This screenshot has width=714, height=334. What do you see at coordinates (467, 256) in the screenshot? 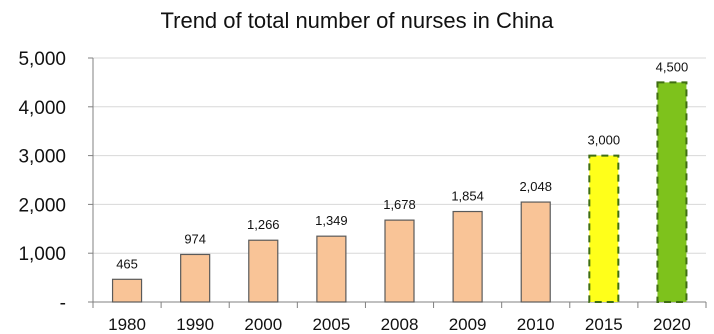
I see `bar-2009` at bounding box center [467, 256].